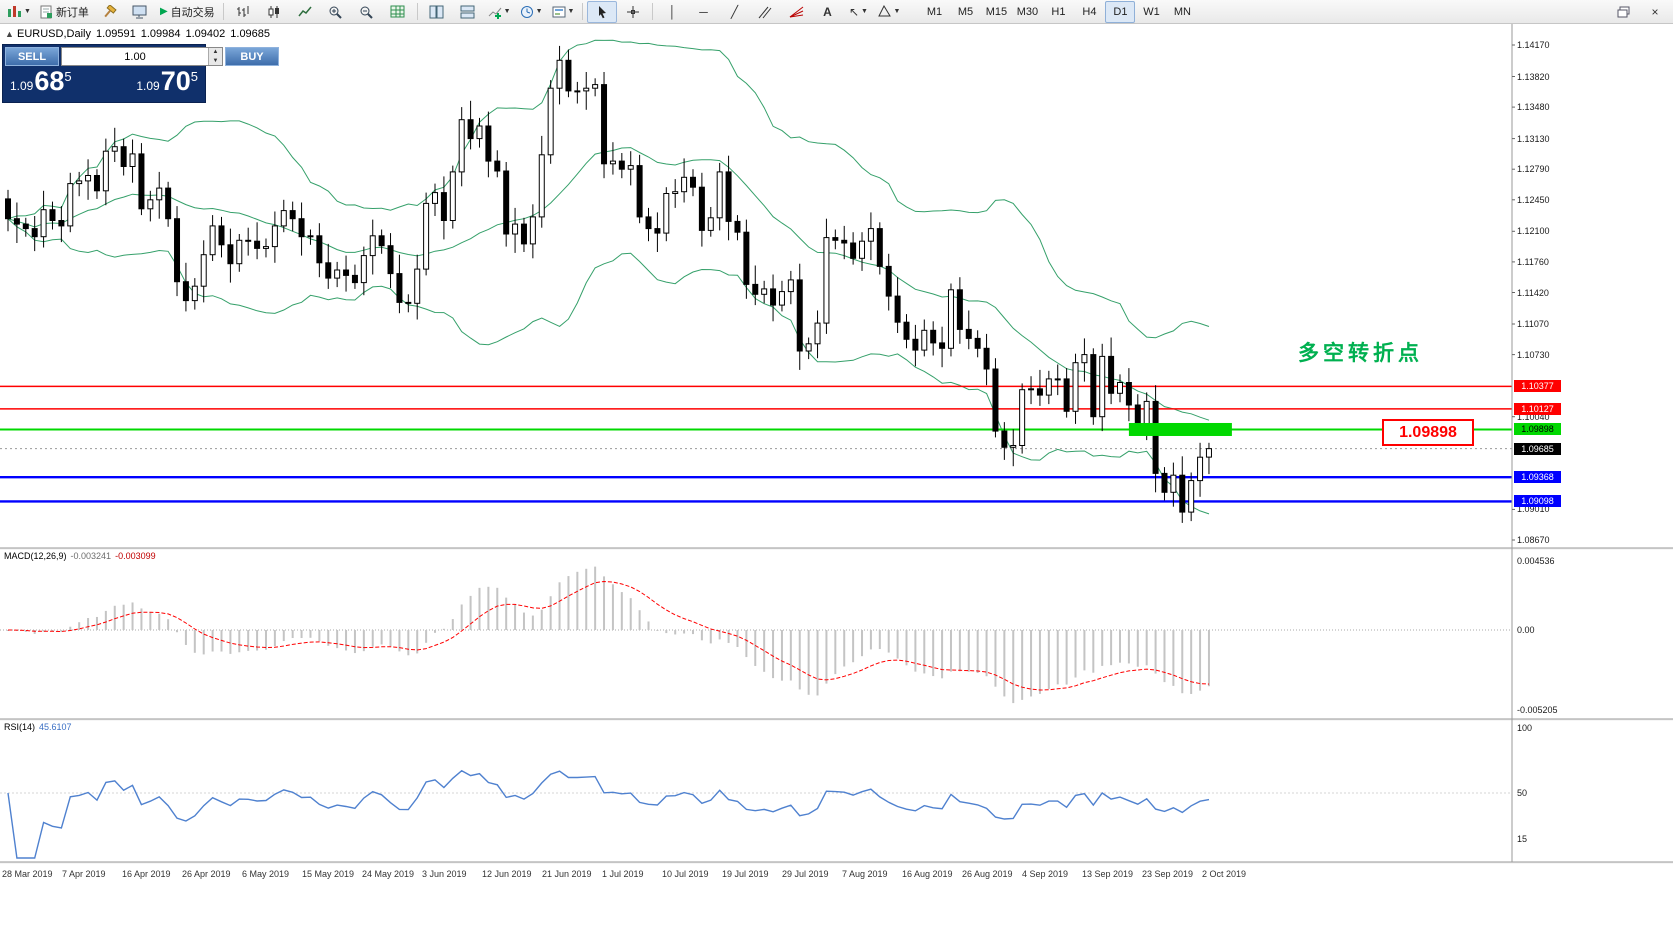 The image size is (1673, 947). I want to click on price-axis-label: 1.12790, so click(1533, 169).